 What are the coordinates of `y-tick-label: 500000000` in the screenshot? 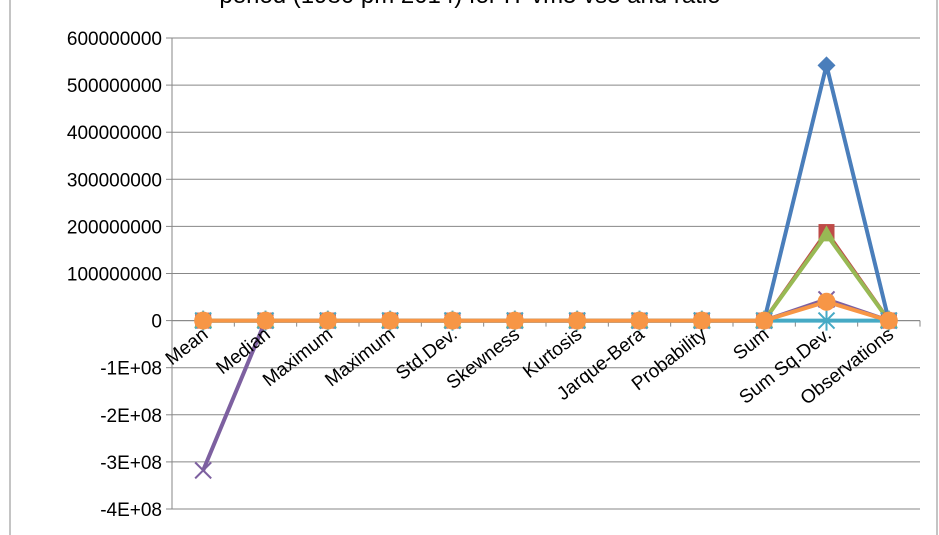 It's located at (114, 86).